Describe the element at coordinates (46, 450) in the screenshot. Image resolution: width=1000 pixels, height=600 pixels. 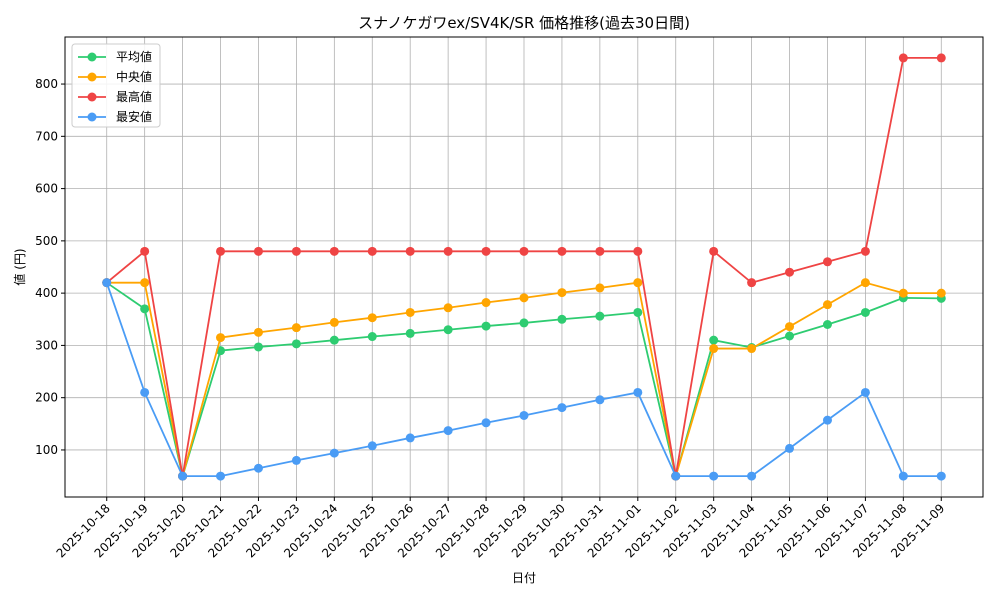
I see `y-tick-label: 100` at that location.